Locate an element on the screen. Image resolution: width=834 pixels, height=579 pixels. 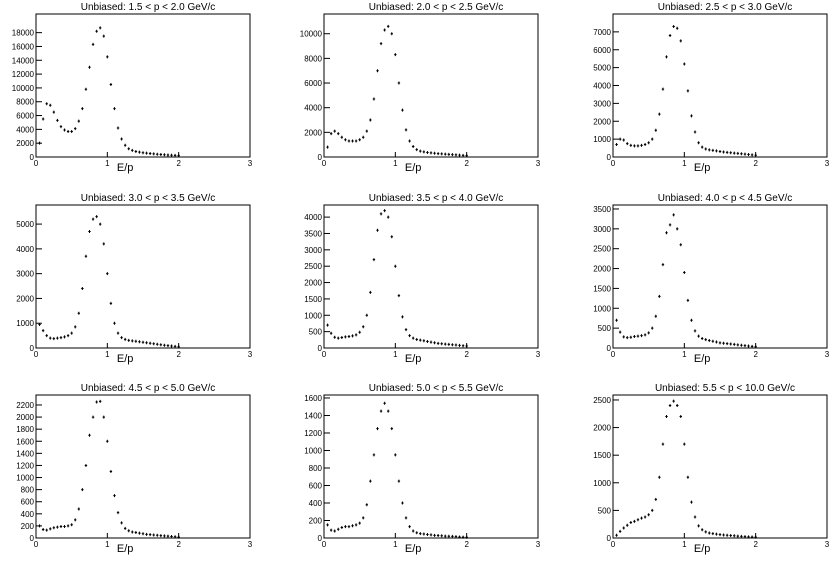
y-tick-label: 4000 is located at coordinates (602, 86).